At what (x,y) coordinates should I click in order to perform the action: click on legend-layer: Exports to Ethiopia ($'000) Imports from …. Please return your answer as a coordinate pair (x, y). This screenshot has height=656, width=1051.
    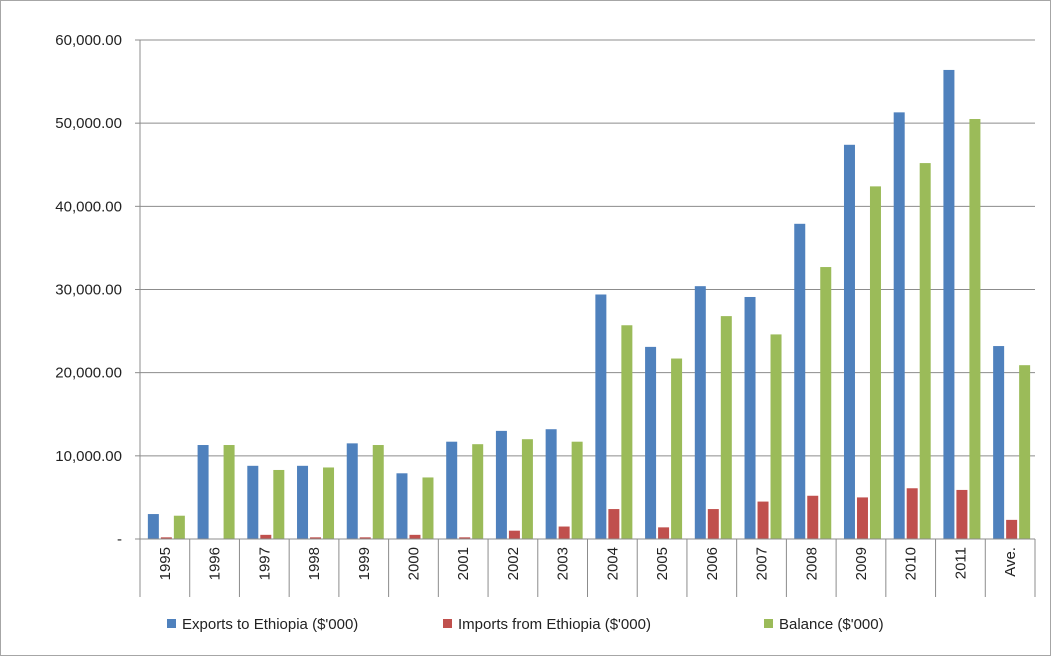
    Looking at the image, I should click on (525, 624).